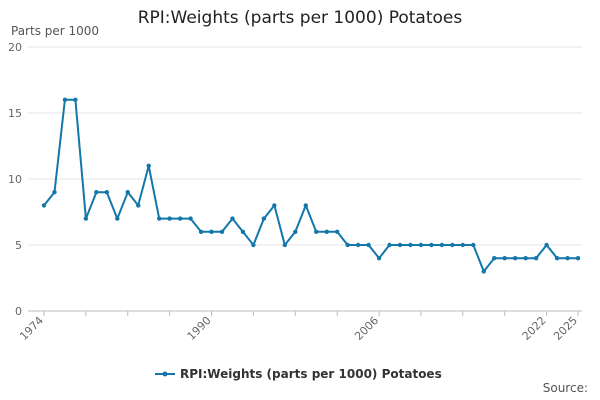 The image size is (600, 400). Describe the element at coordinates (96, 192) in the screenshot. I see `data-point-1979` at that location.